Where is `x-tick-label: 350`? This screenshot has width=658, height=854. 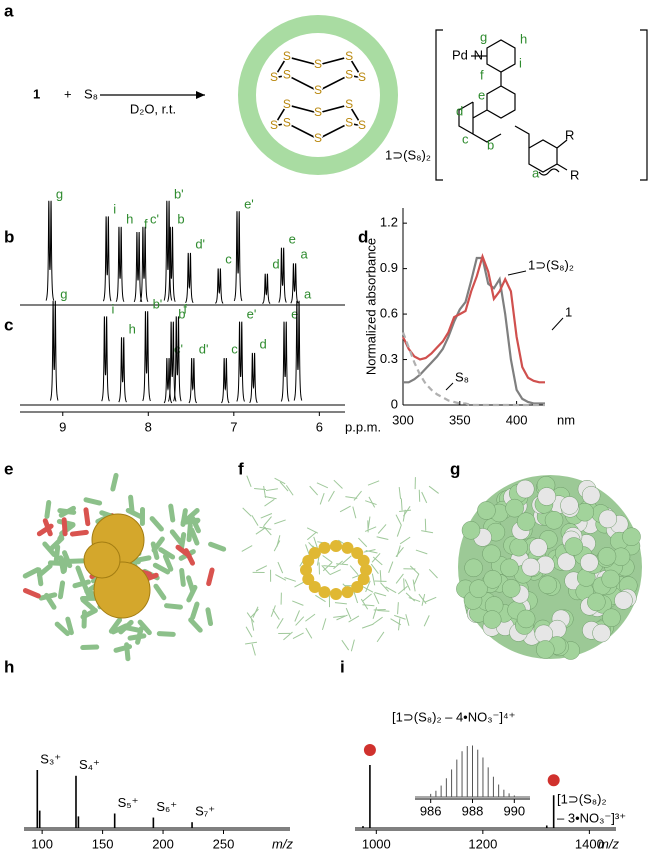 x-tick-label: 350 is located at coordinates (460, 419).